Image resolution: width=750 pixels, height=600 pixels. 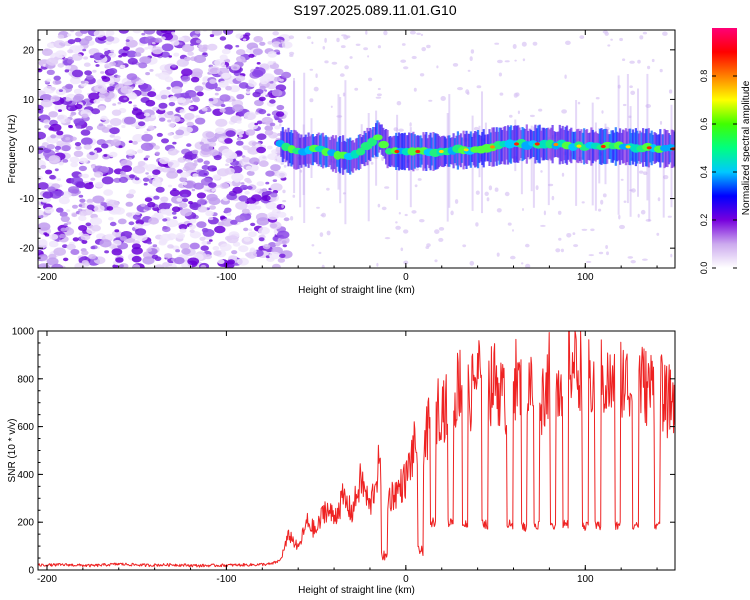 What do you see at coordinates (12, 149) in the screenshot?
I see `top-y-axis-label: Frequency (Hz)` at bounding box center [12, 149].